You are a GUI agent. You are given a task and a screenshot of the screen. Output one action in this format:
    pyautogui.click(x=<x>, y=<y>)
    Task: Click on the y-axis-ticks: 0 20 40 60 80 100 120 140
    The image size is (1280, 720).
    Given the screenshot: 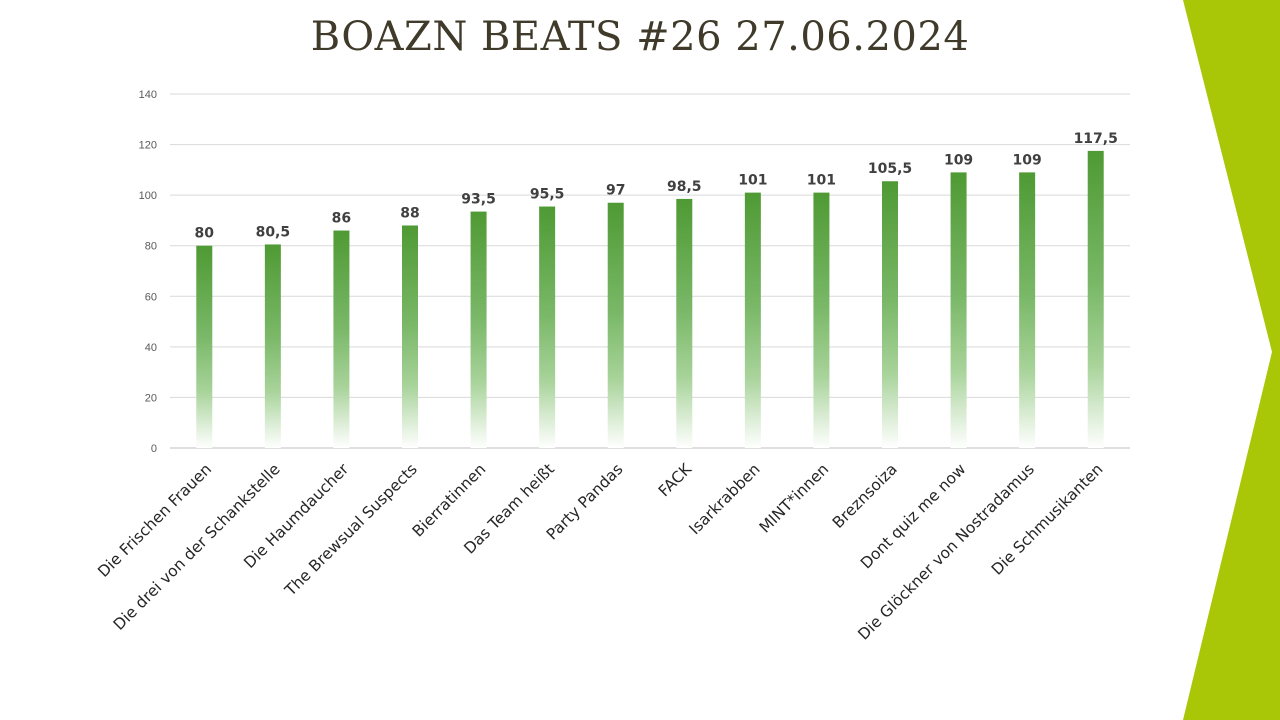 What is the action you would take?
    pyautogui.click(x=148, y=272)
    